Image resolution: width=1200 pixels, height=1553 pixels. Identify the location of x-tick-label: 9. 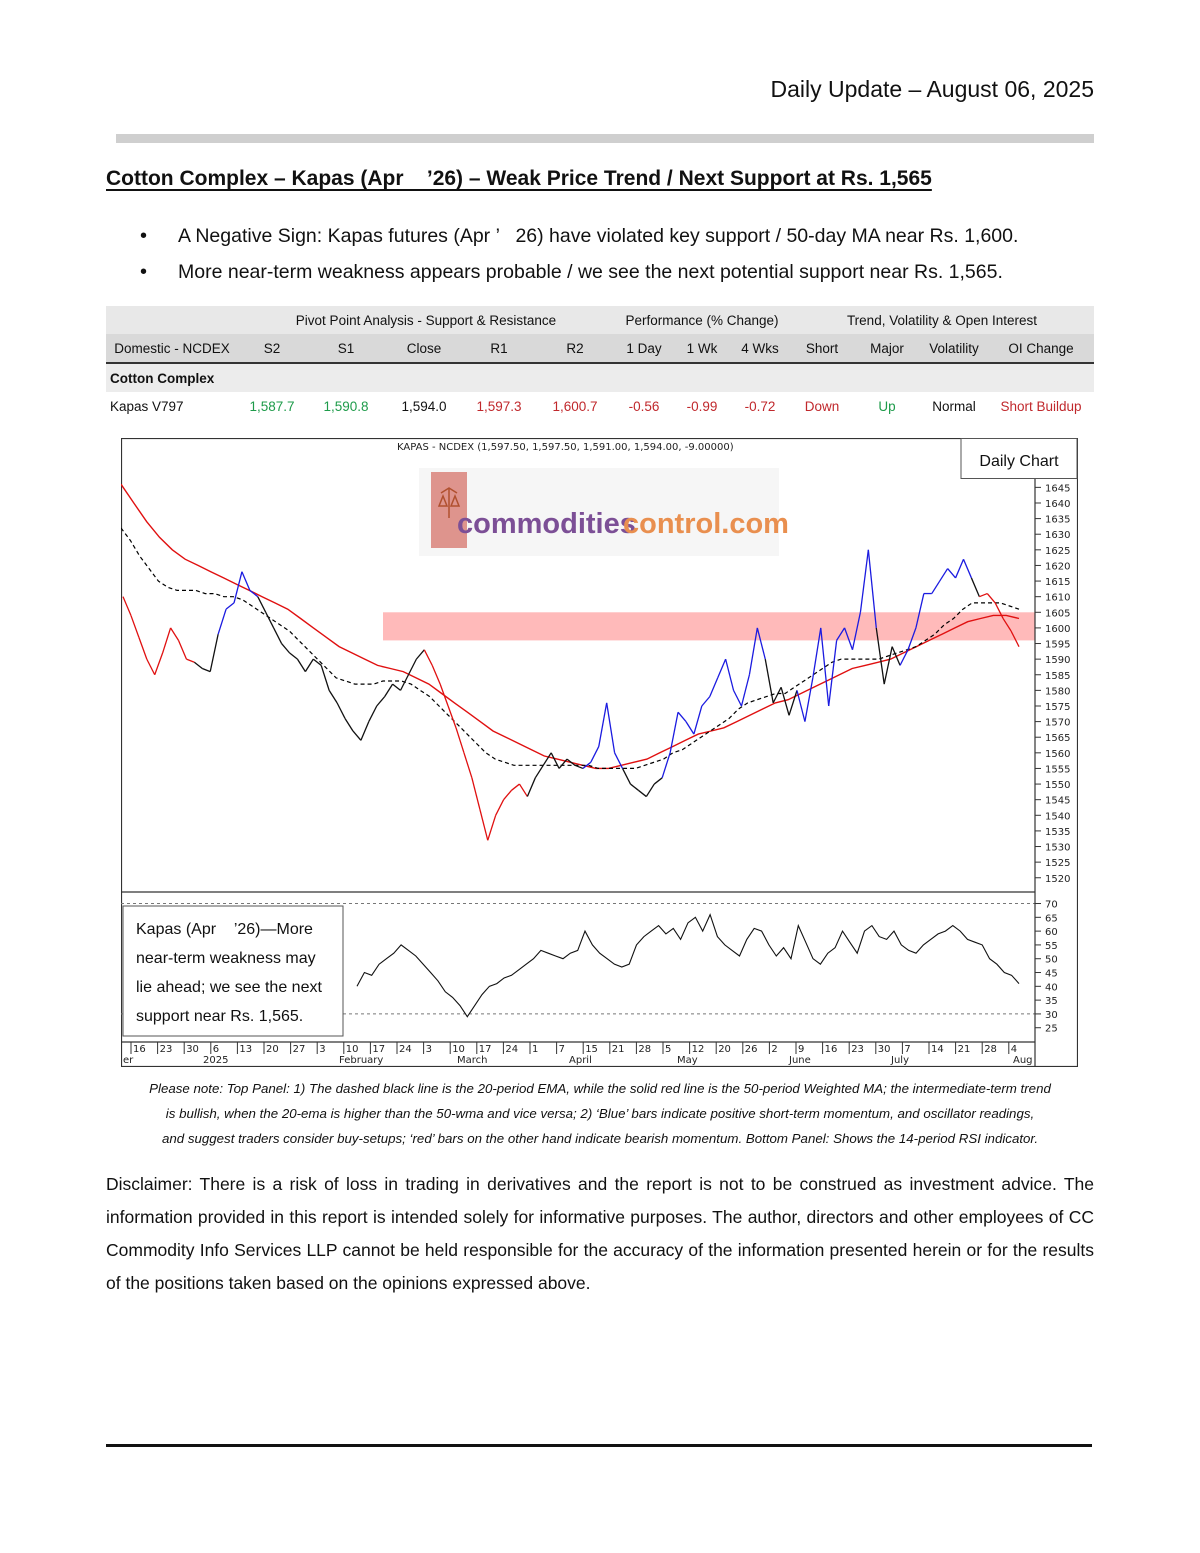
(801, 1049).